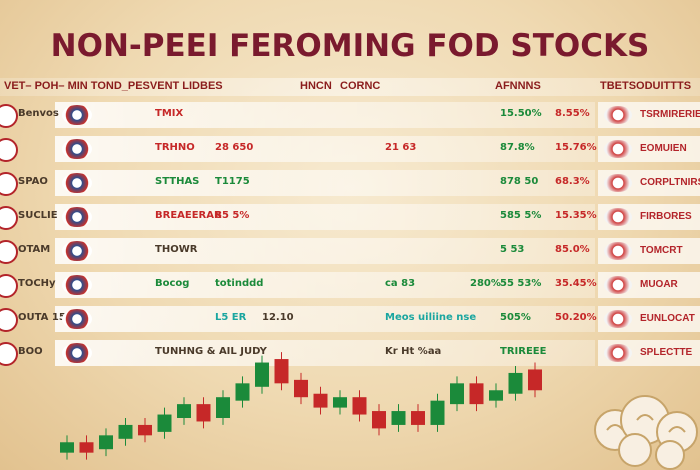 The image size is (700, 470). I want to click on brand-label: TUNHNG & AIL JUDY, so click(211, 351).